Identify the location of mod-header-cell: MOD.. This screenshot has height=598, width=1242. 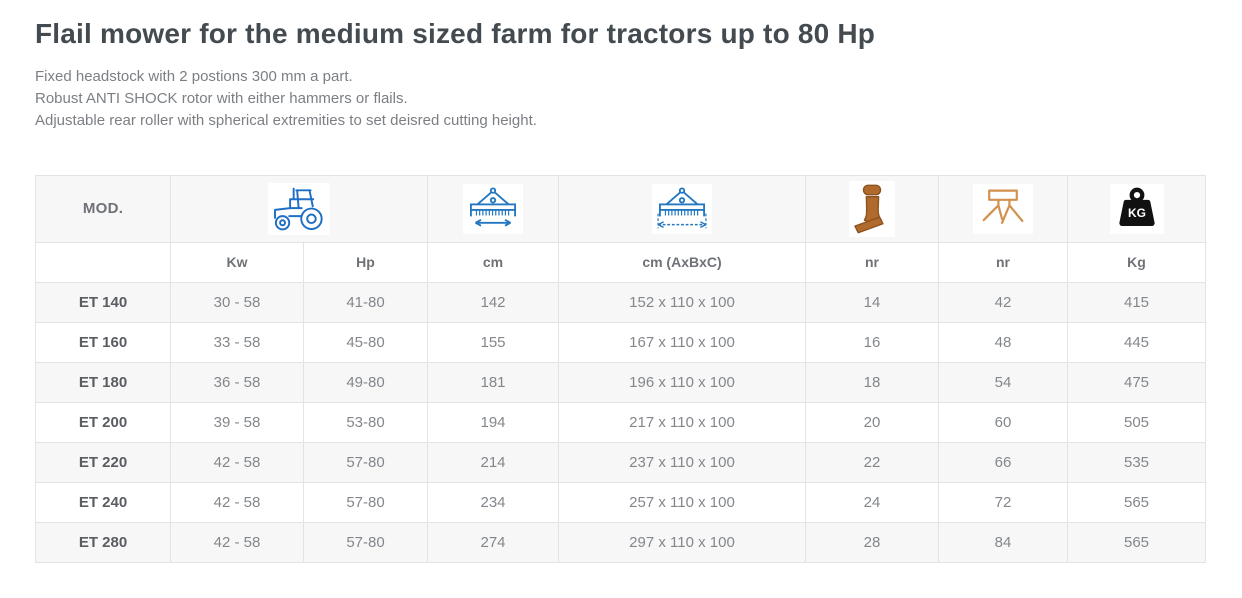
(103, 209).